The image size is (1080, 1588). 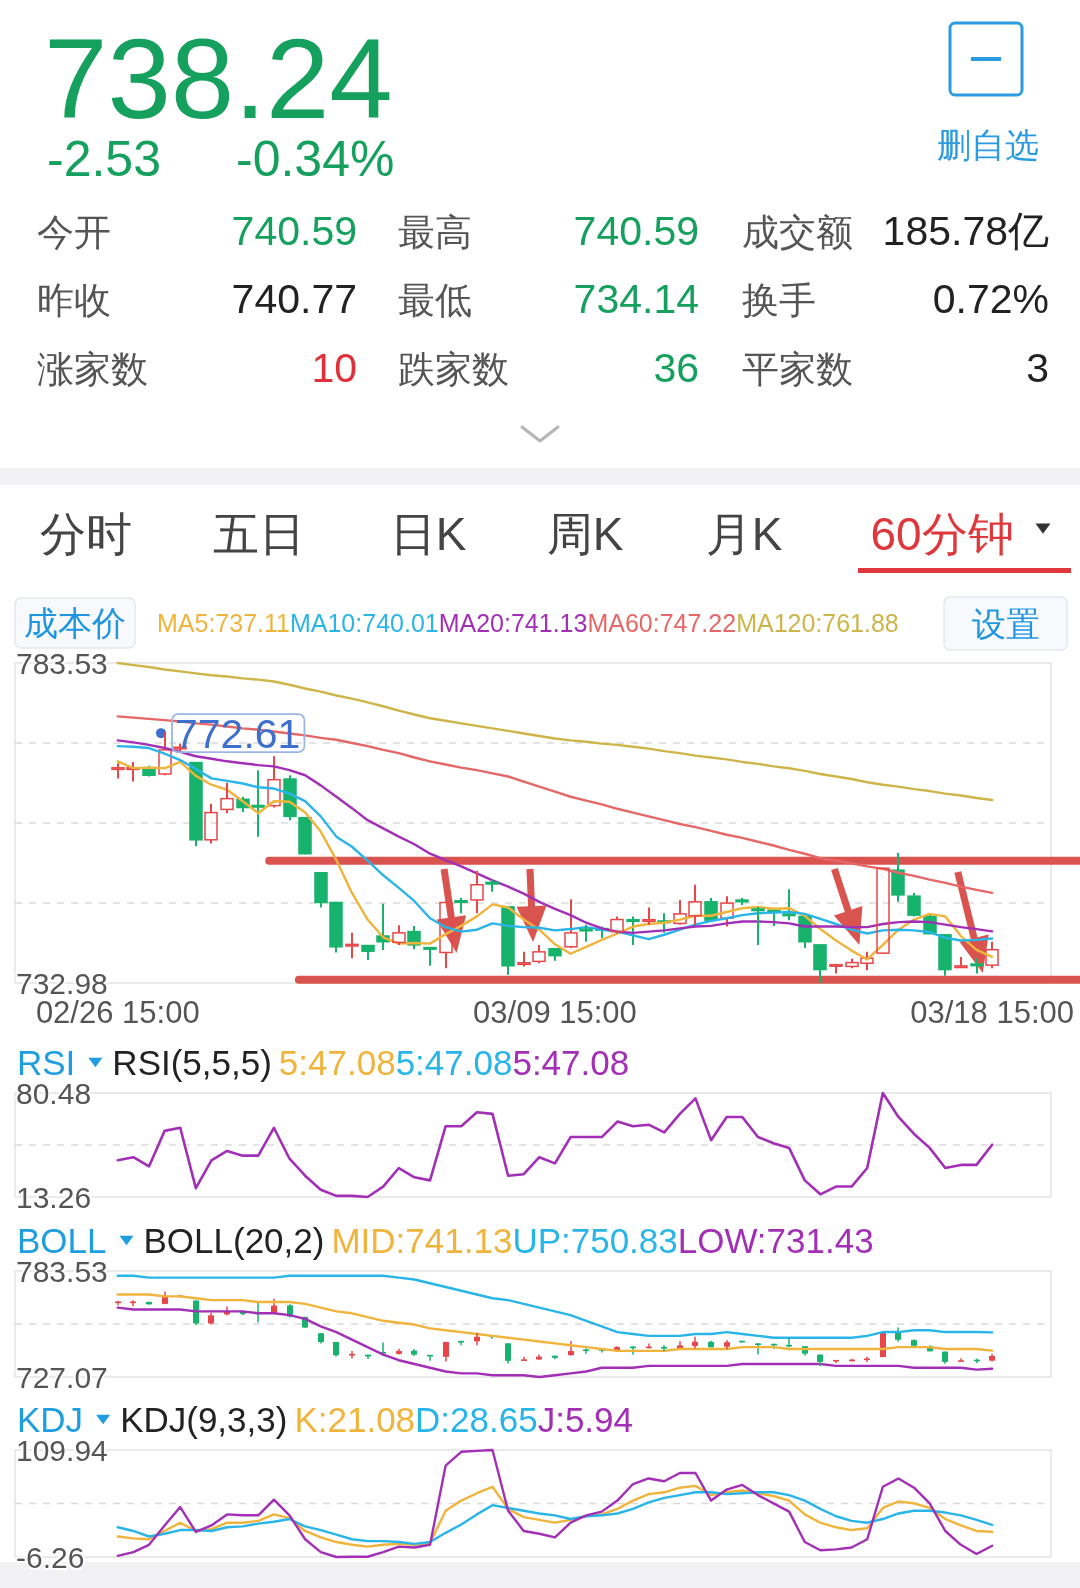 I want to click on x-tick-label: 03/18 15:00, so click(x=992, y=1013).